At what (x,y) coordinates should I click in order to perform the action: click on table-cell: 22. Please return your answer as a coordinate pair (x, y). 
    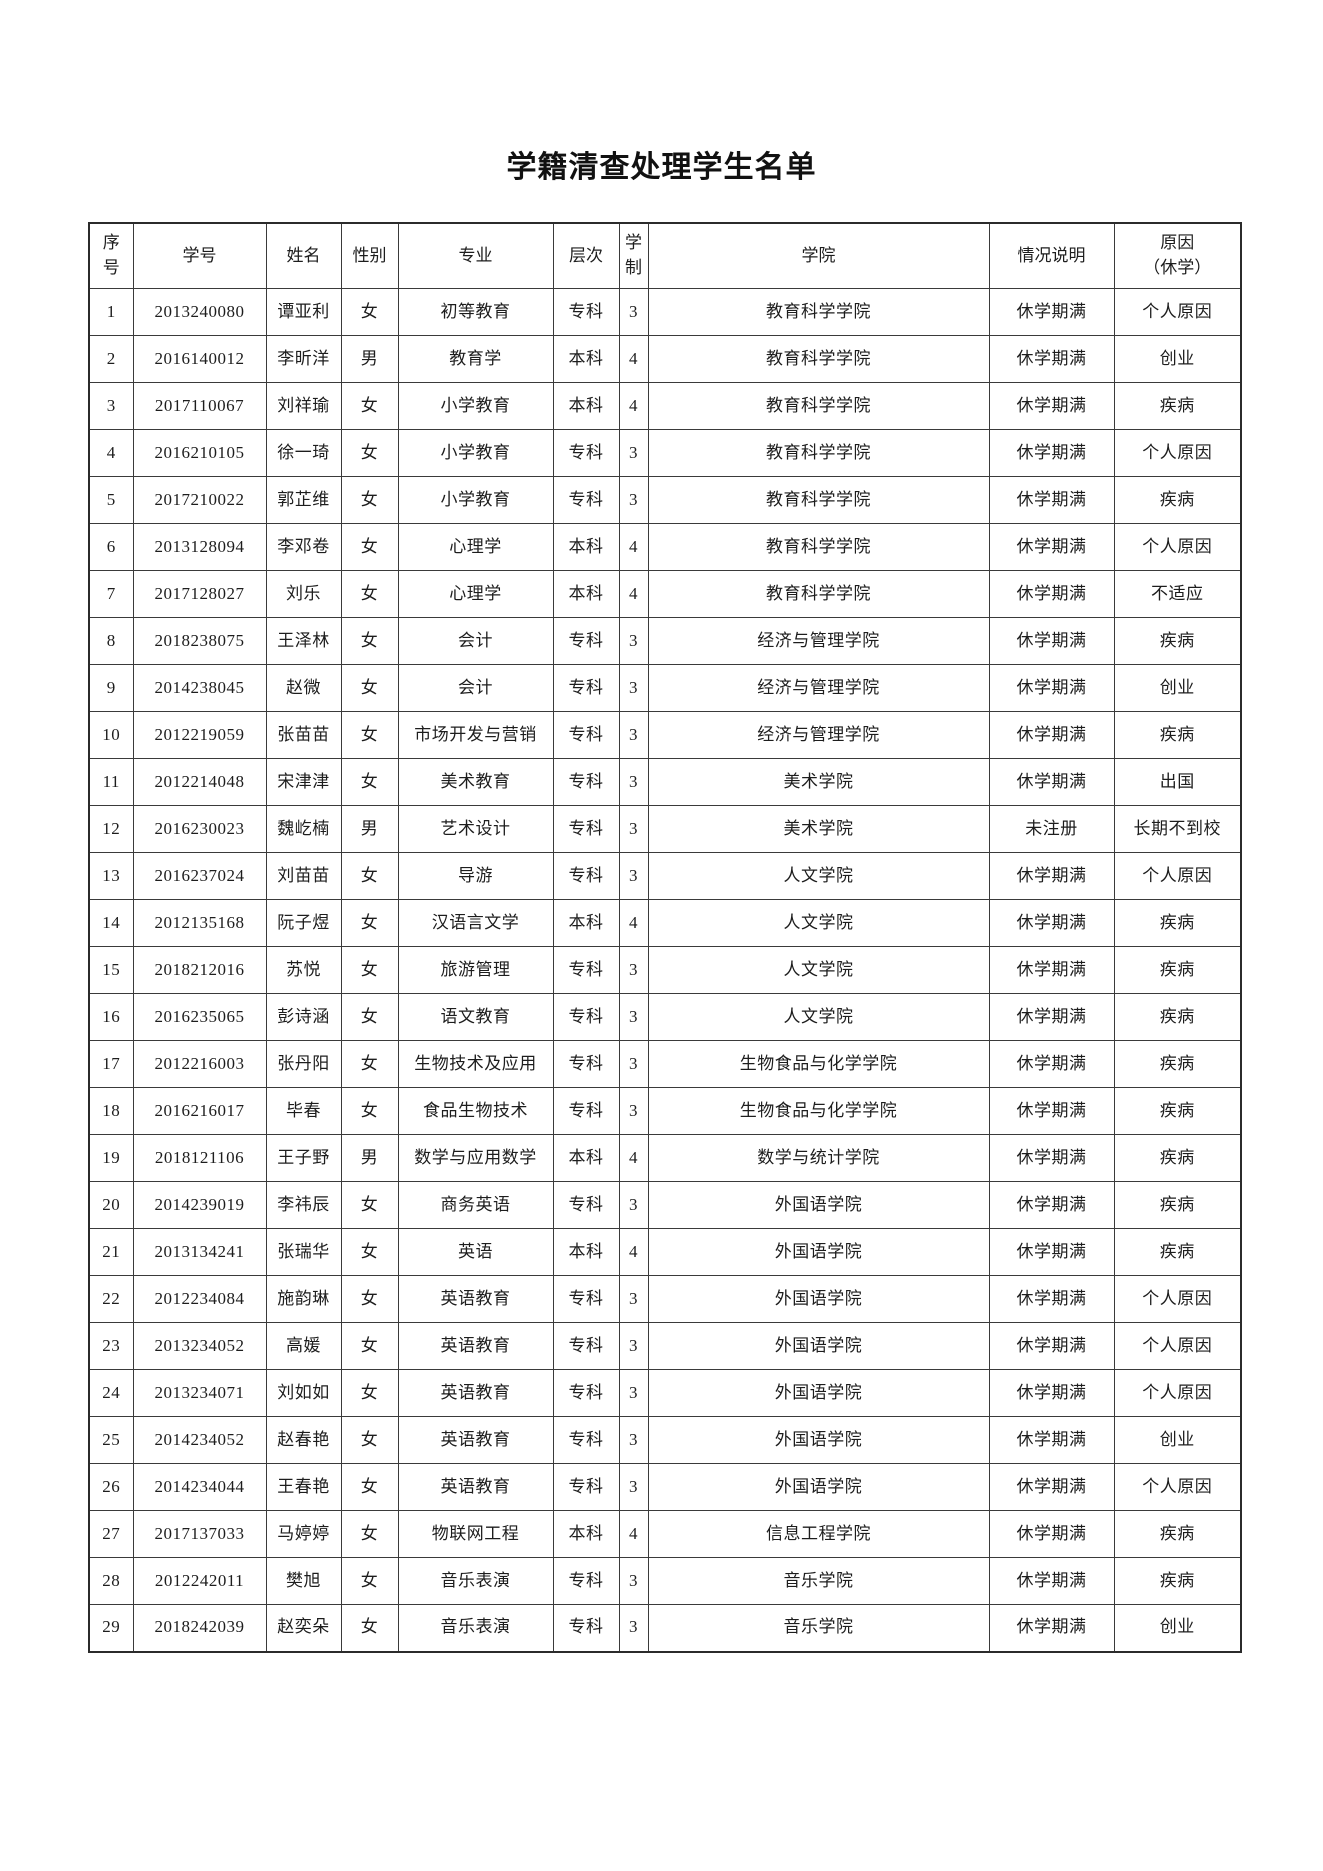
    Looking at the image, I should click on (111, 1299).